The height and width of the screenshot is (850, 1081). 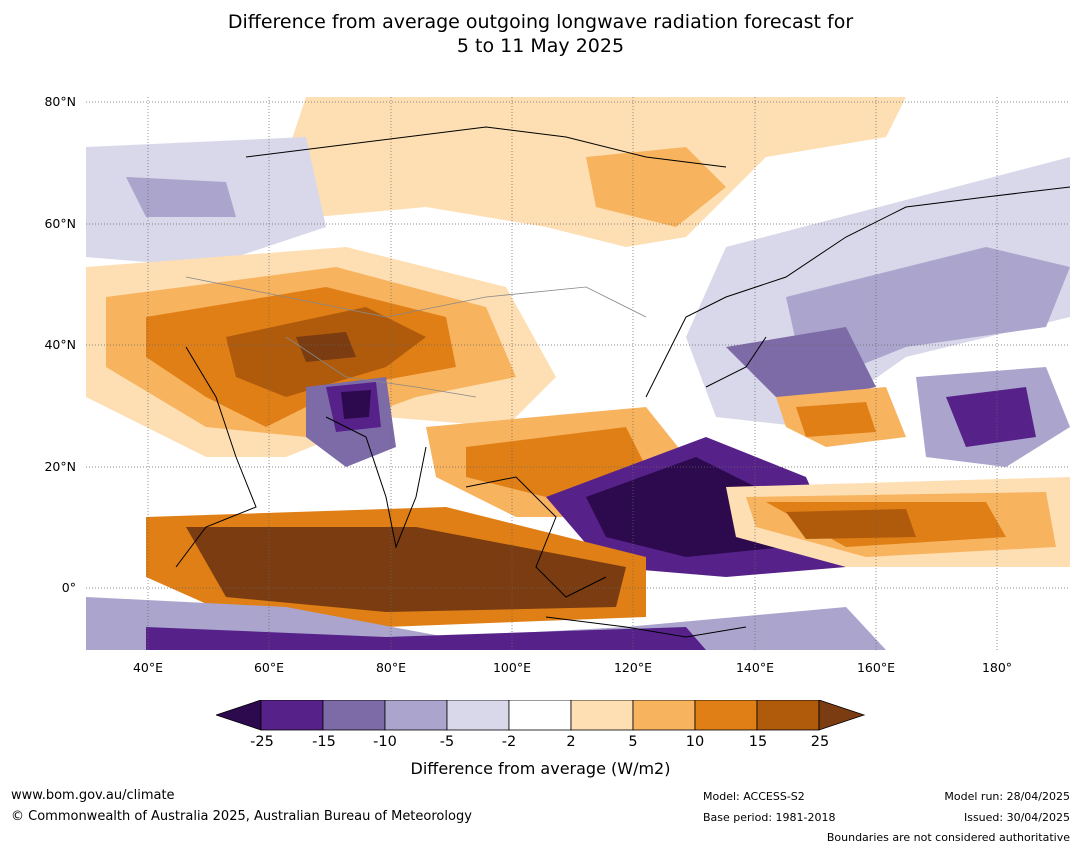 What do you see at coordinates (60, 223) in the screenshot?
I see `lat-label-60n: 60°N` at bounding box center [60, 223].